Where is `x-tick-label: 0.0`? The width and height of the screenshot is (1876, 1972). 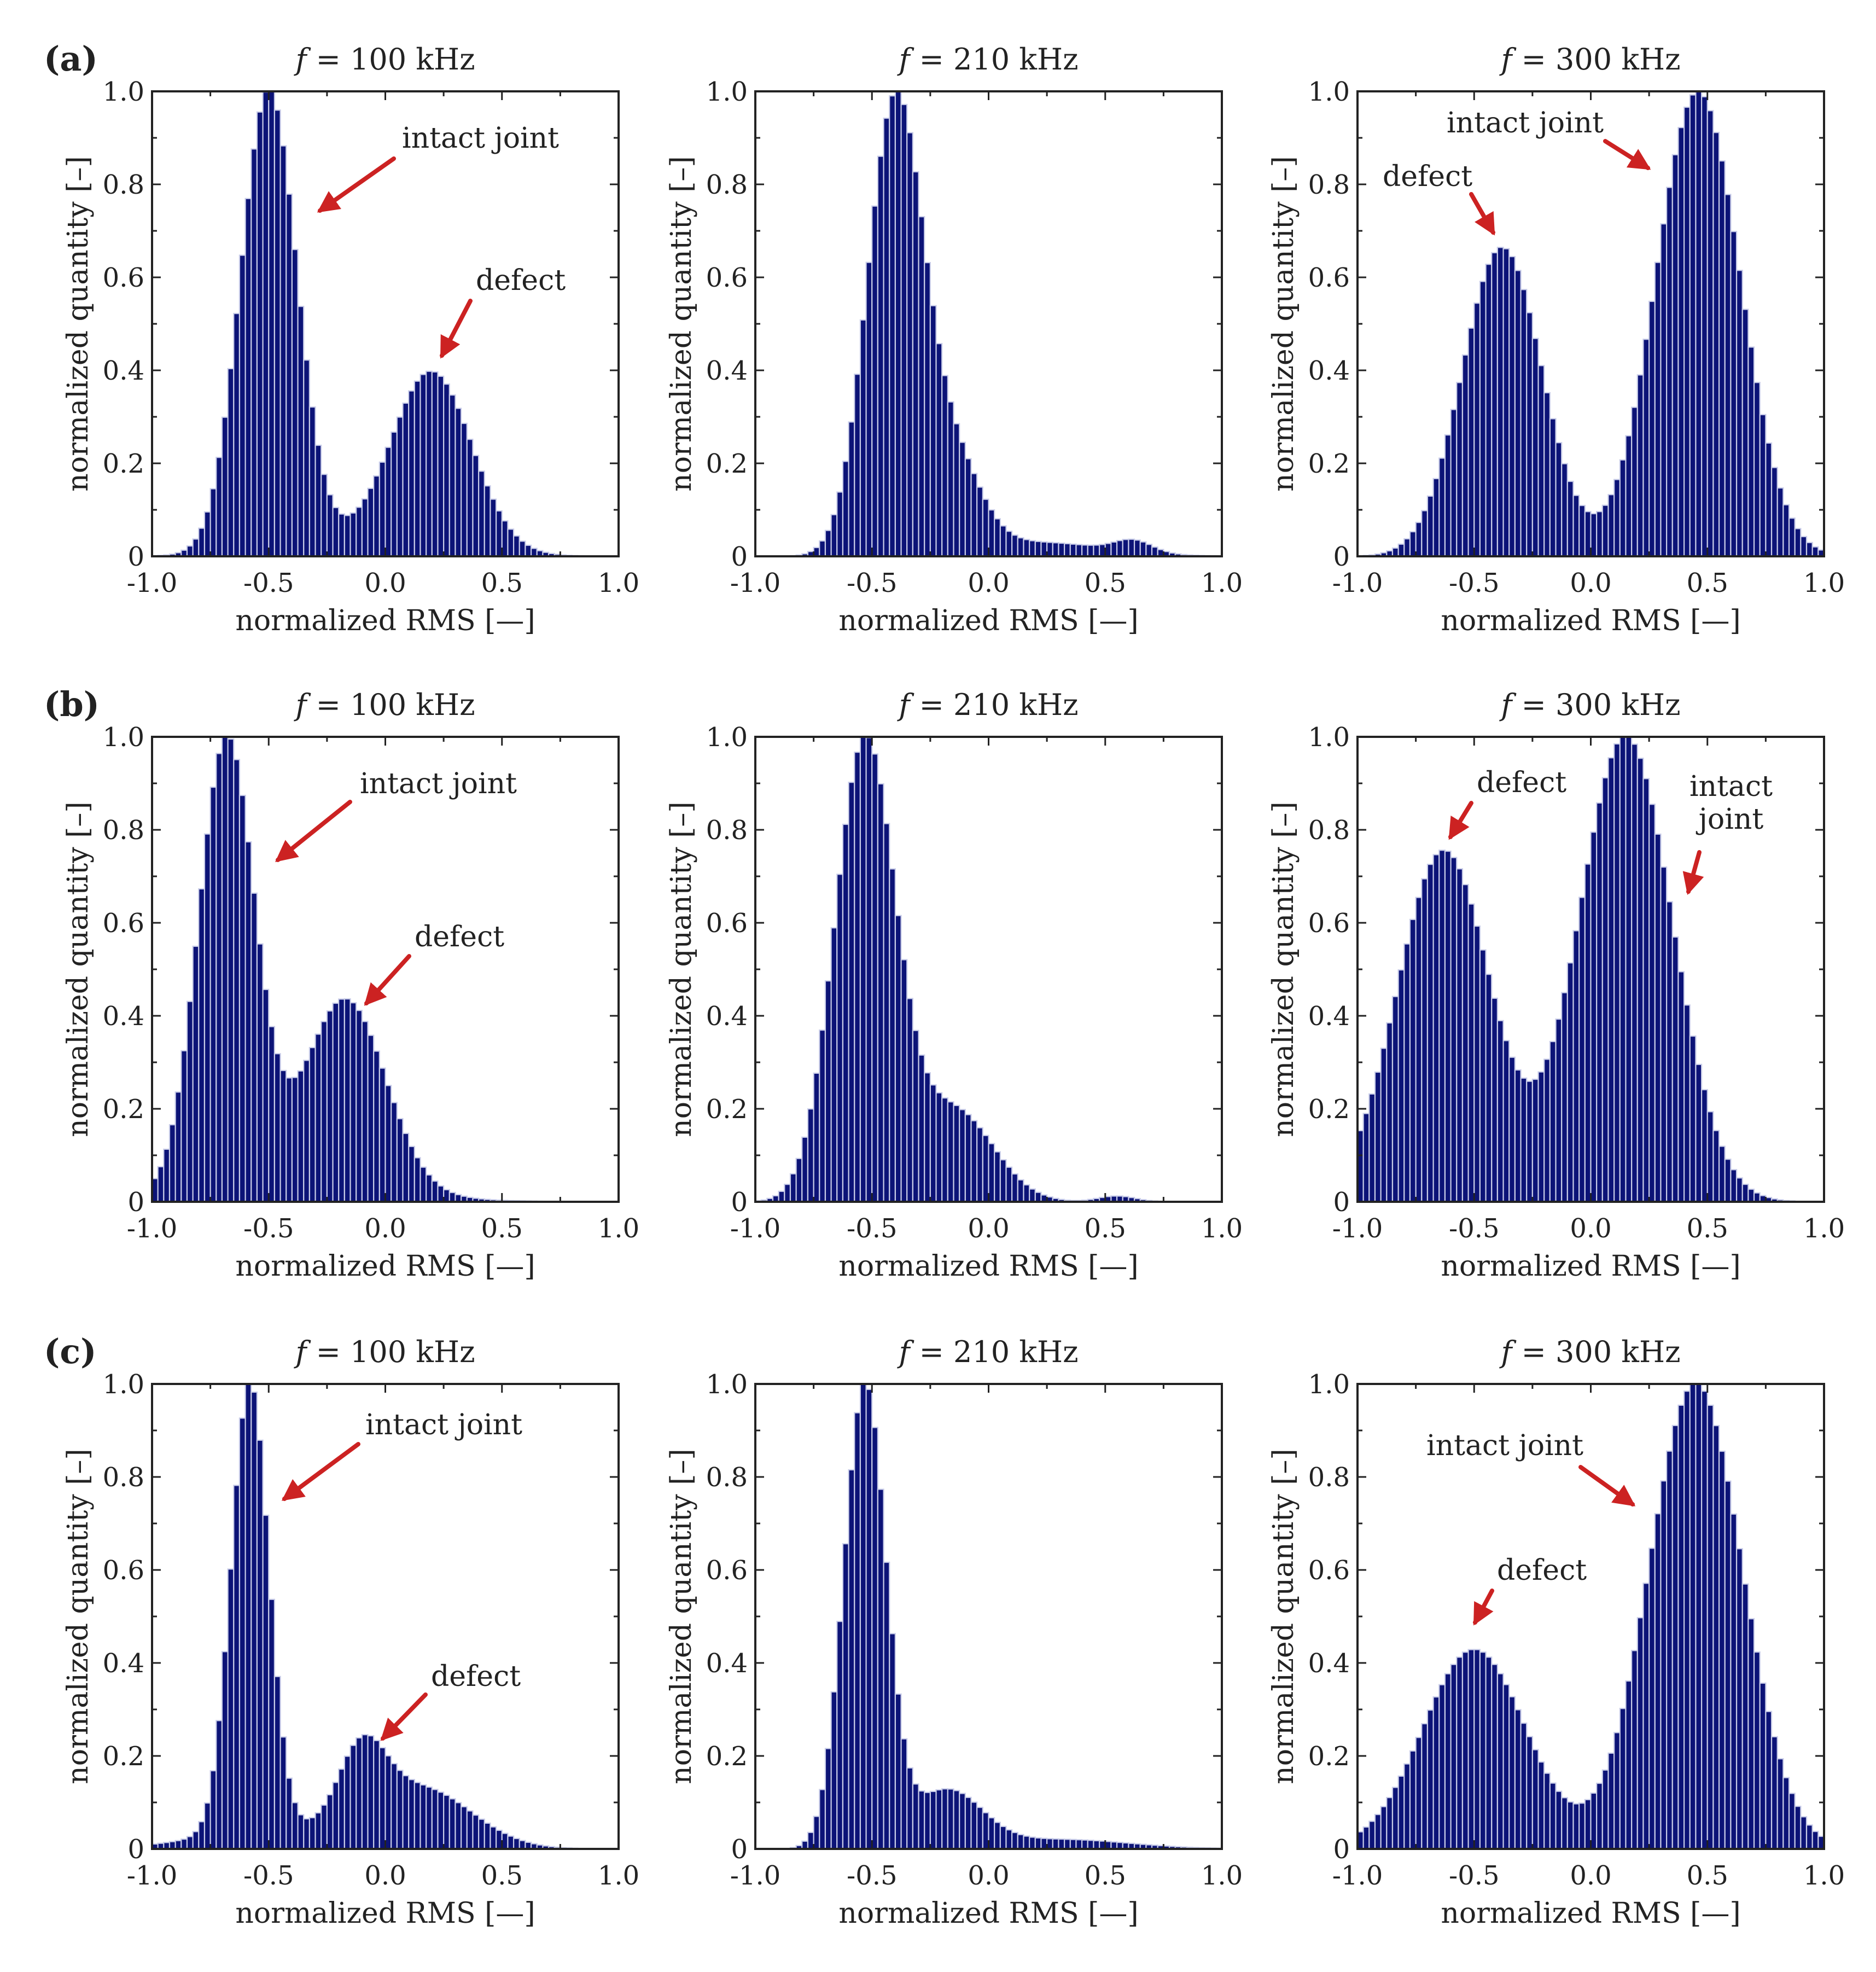
x-tick-label: 0.0 is located at coordinates (385, 583).